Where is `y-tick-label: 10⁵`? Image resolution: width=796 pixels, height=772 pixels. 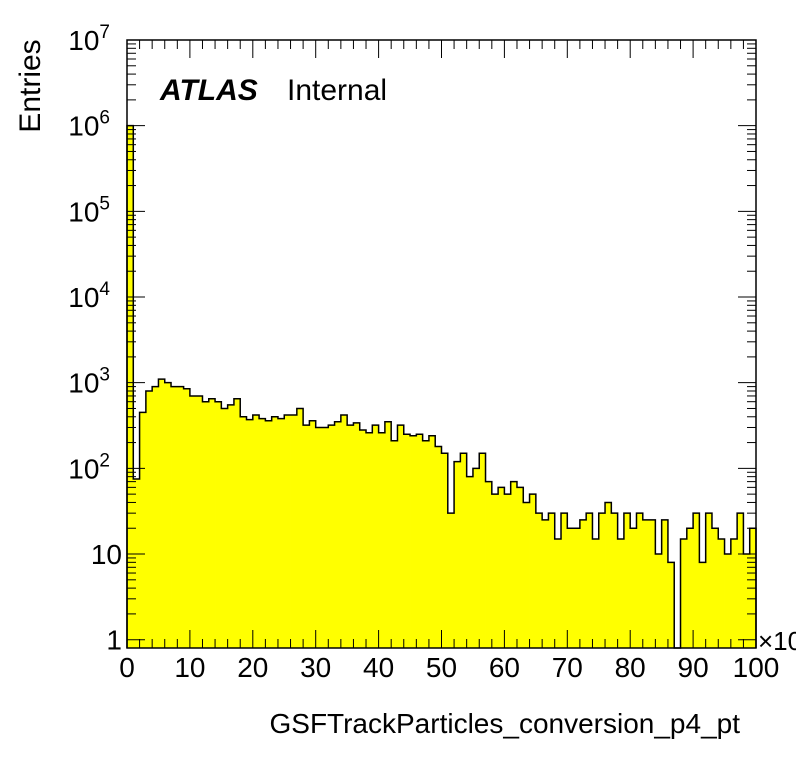 y-tick-label: 10⁵ is located at coordinates (89, 210).